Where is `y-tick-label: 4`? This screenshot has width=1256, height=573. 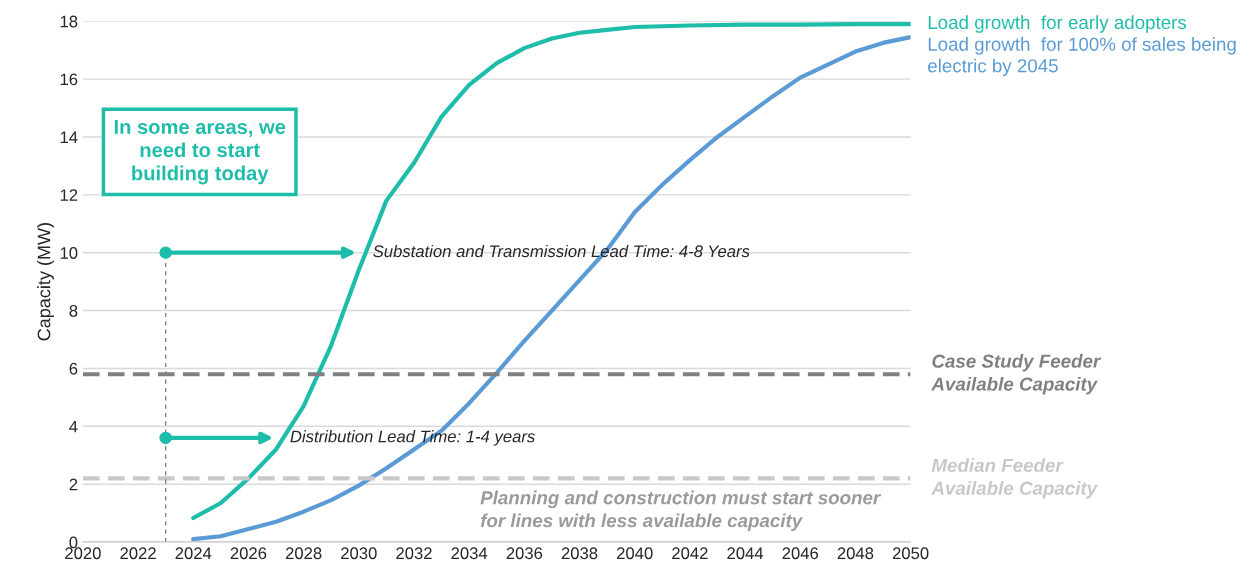
y-tick-label: 4 is located at coordinates (73, 426).